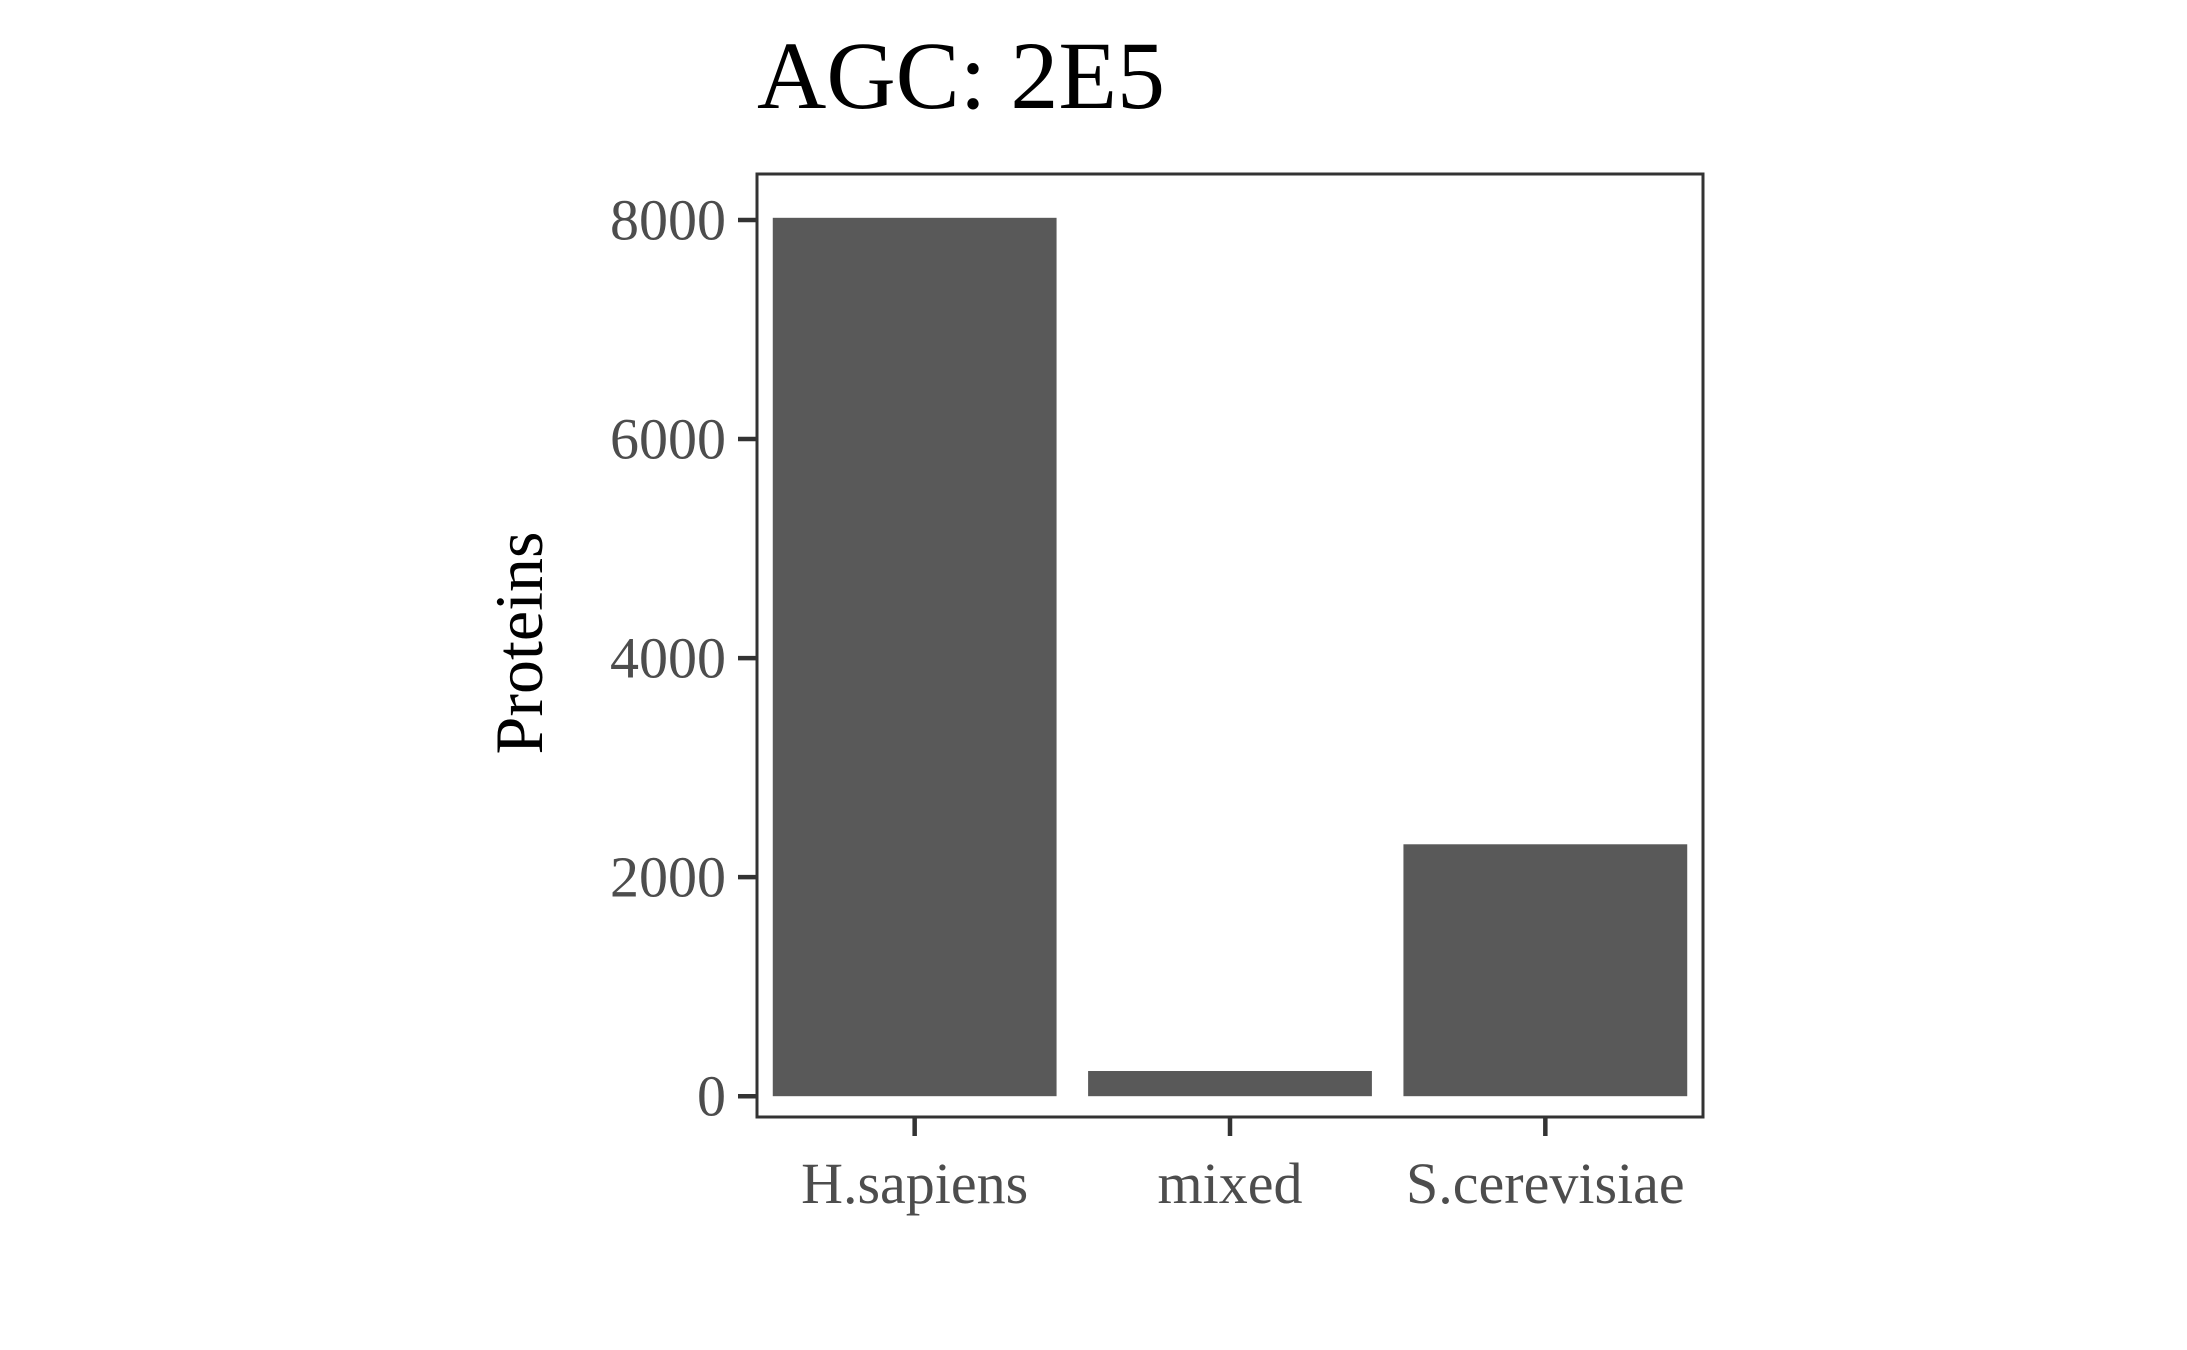 The height and width of the screenshot is (1350, 2187). What do you see at coordinates (519, 643) in the screenshot?
I see `y-axis-label: Proteins` at bounding box center [519, 643].